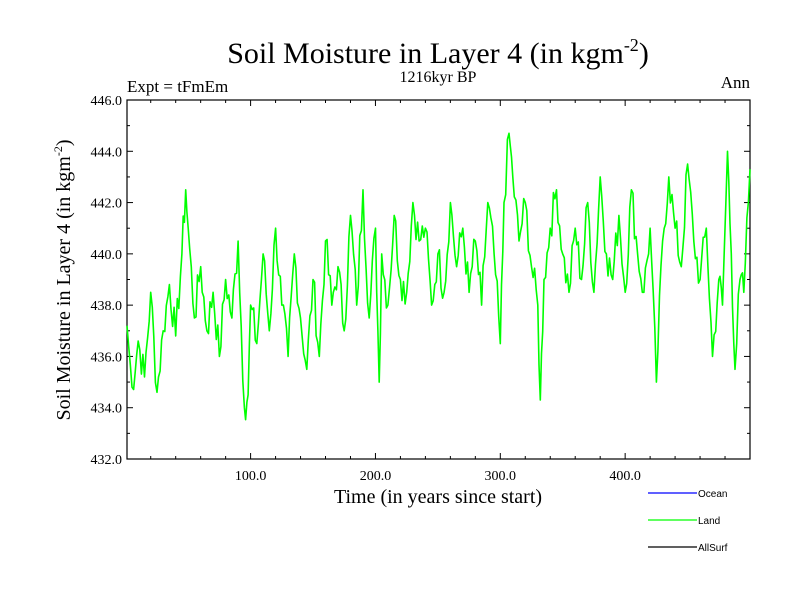 This screenshot has width=800, height=605. What do you see at coordinates (177, 86) in the screenshot?
I see `experiment-label: Expt = tFmEm` at bounding box center [177, 86].